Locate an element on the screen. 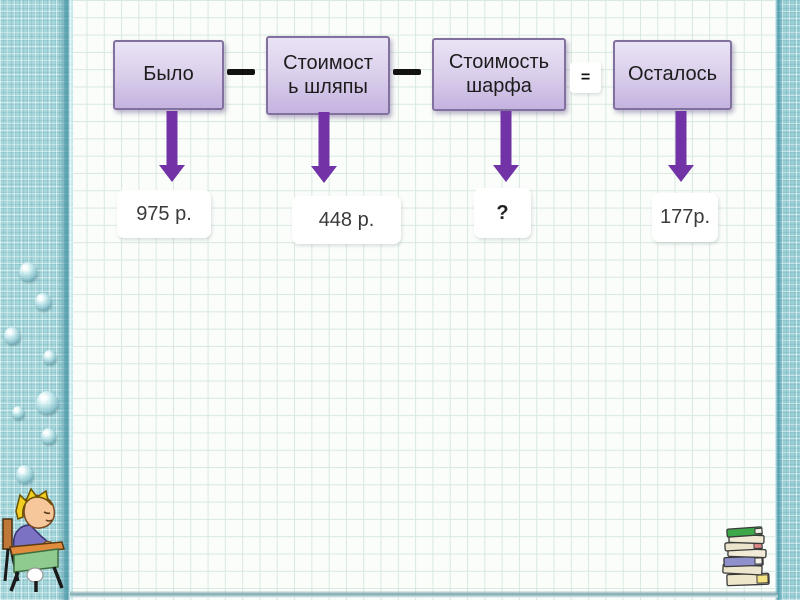 The width and height of the screenshot is (800, 600). right-tile-border is located at coordinates (787, 300).